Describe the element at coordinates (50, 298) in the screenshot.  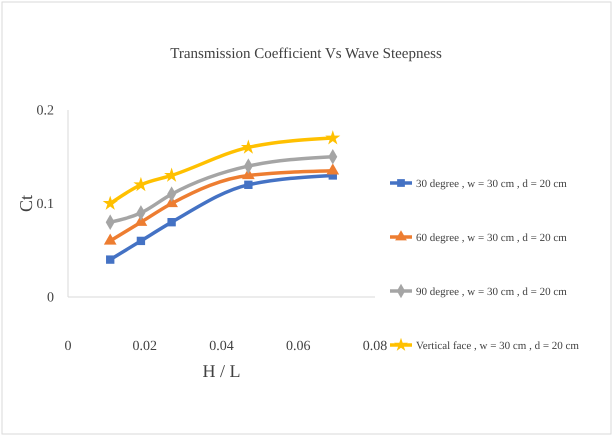
I see `y-tick-label: 0` at that location.